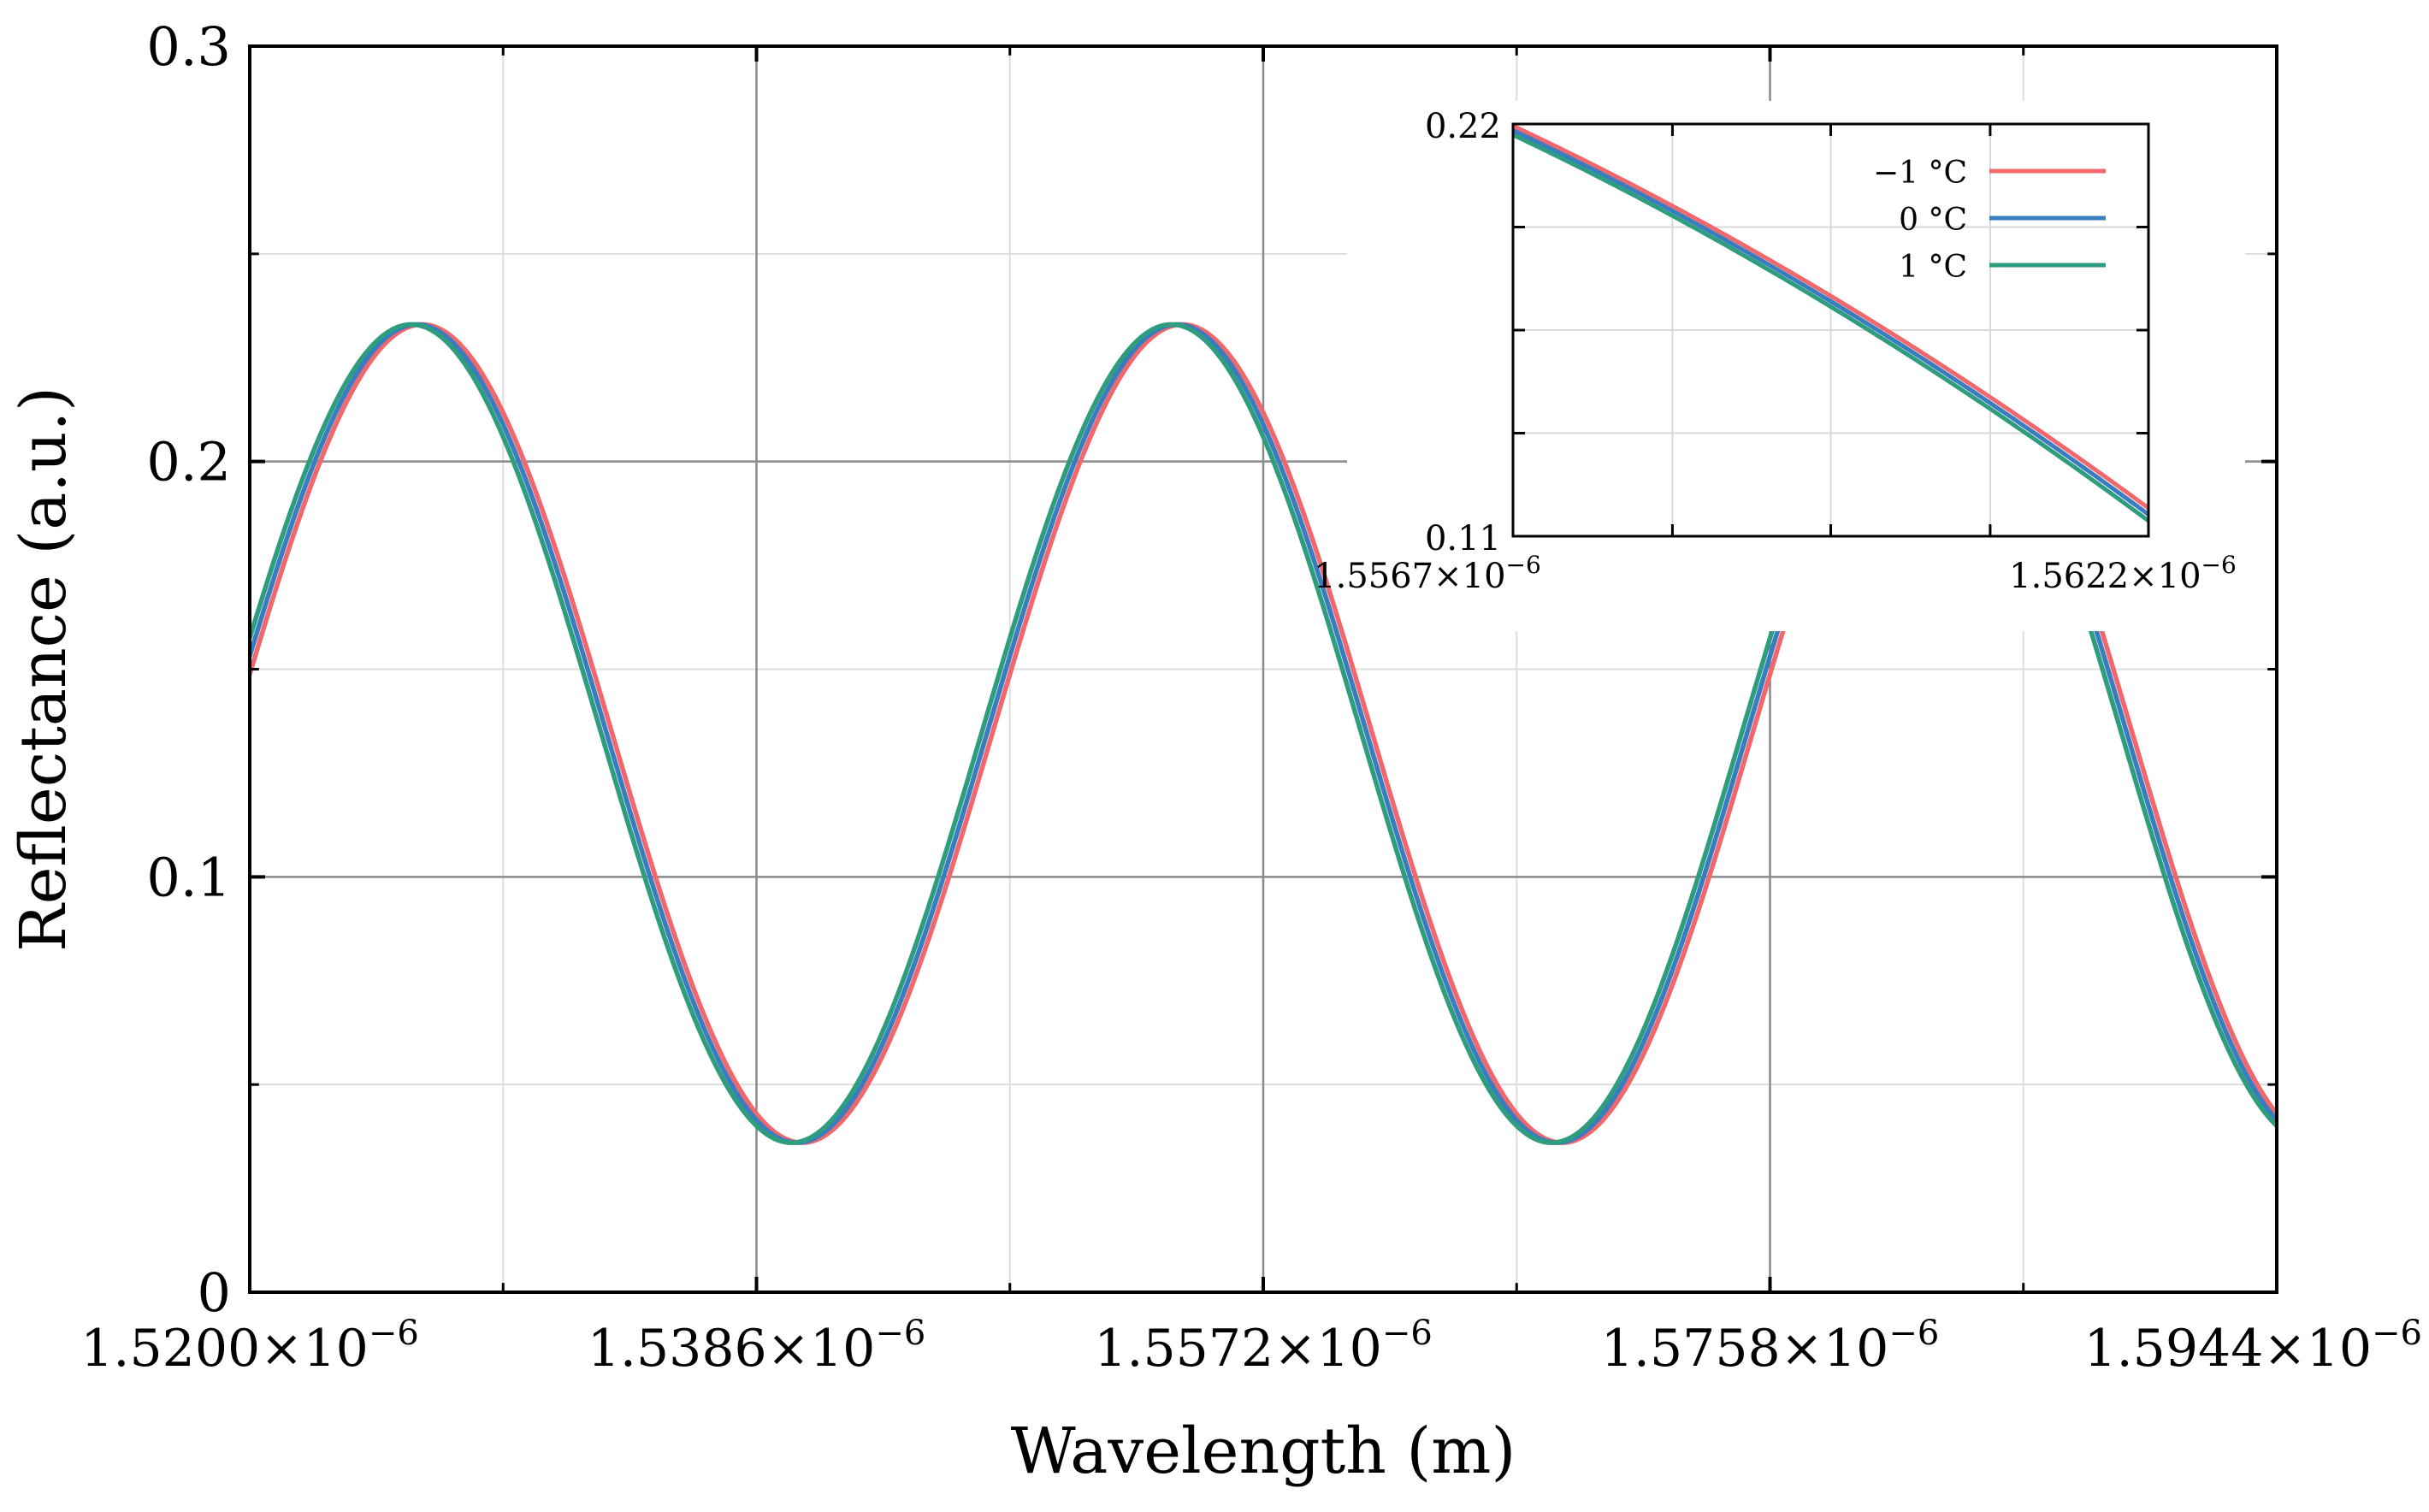 The width and height of the screenshot is (2429, 1512). I want to click on x-tick-label-1-mantissa: 1.5386, so click(677, 1349).